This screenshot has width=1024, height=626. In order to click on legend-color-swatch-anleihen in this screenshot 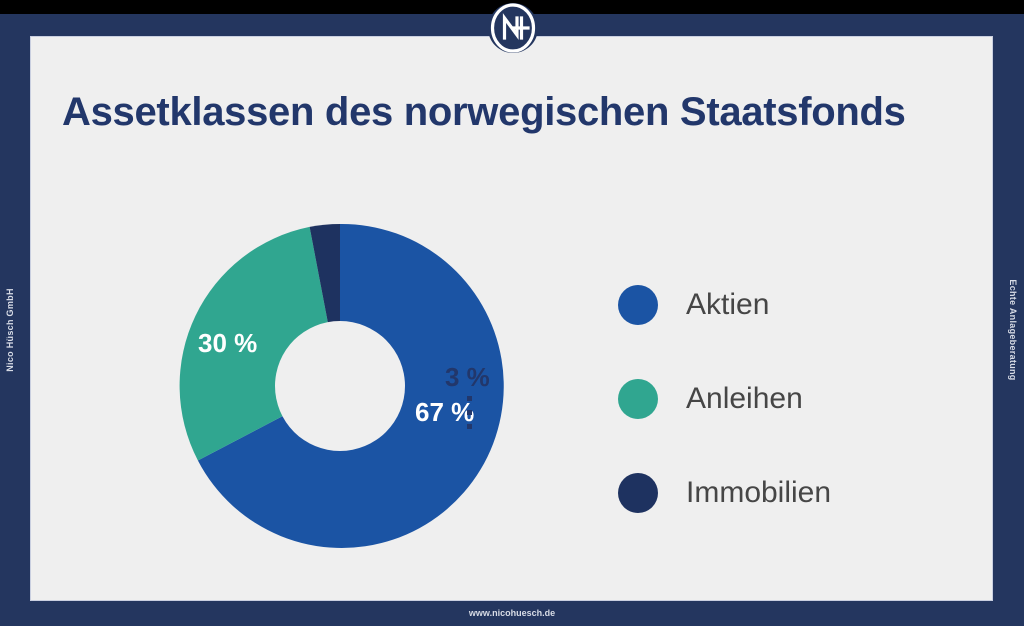, I will do `click(638, 399)`.